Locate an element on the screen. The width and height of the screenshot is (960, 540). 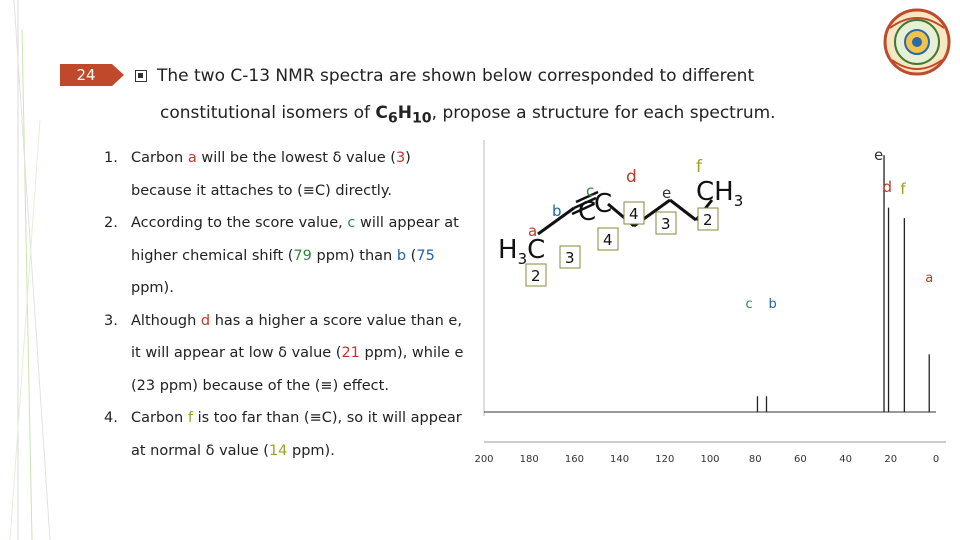
bond-e-f is located at coordinates (683, 210).